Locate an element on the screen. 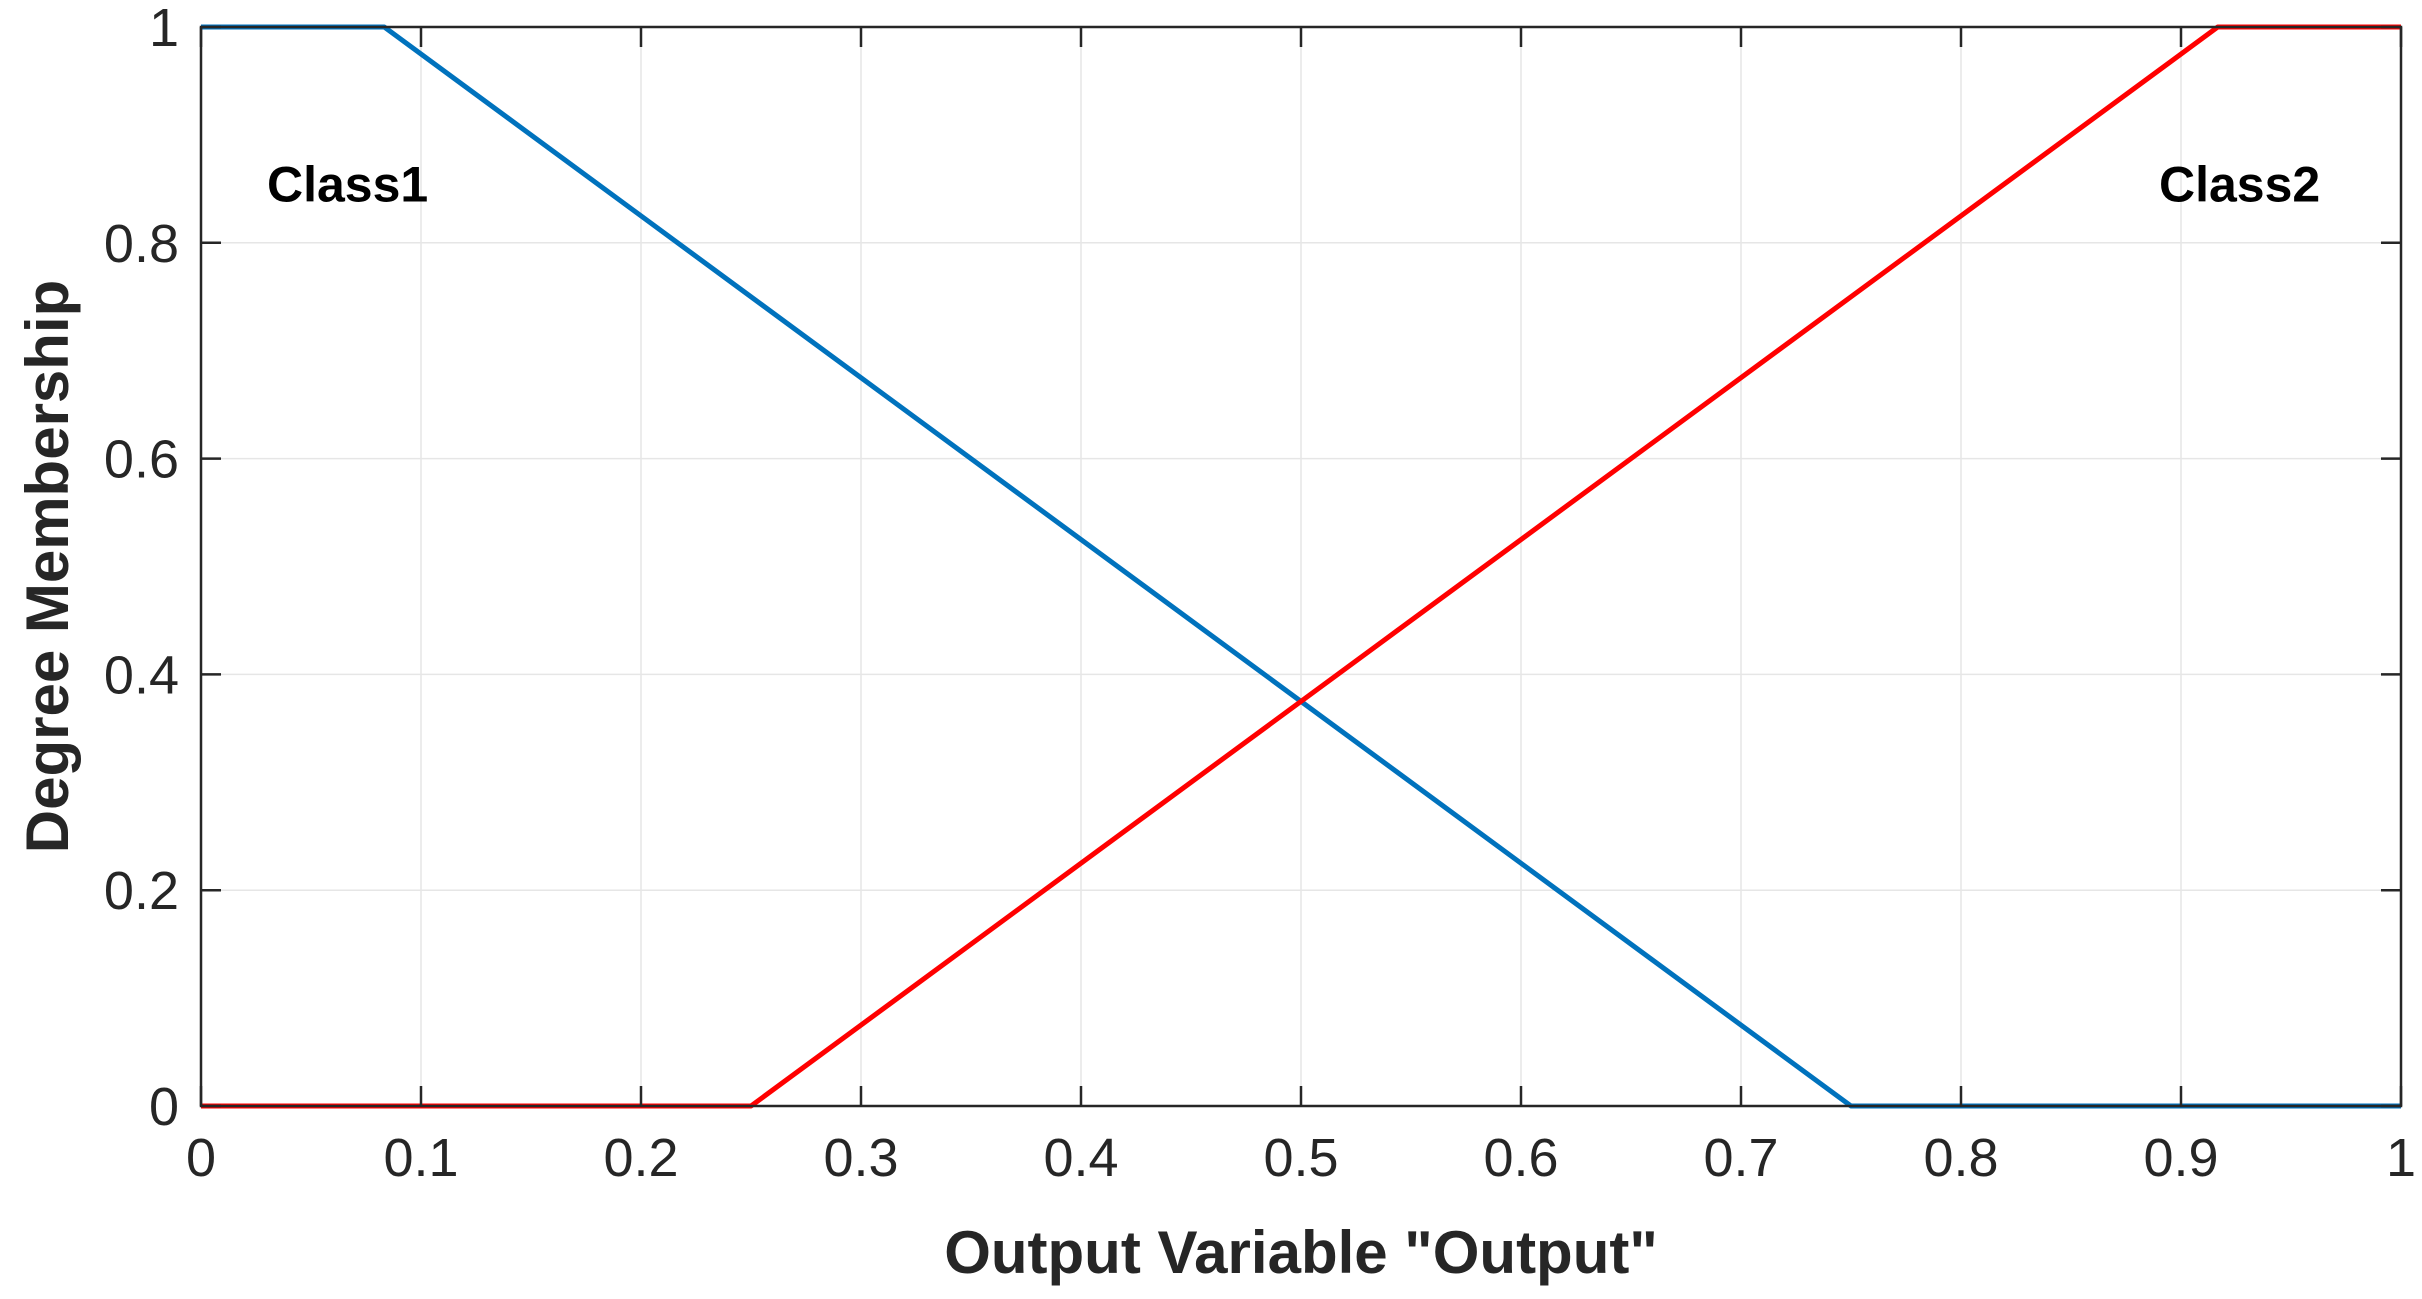 The height and width of the screenshot is (1299, 2422). y-tick-label: 0.4 is located at coordinates (141, 675).